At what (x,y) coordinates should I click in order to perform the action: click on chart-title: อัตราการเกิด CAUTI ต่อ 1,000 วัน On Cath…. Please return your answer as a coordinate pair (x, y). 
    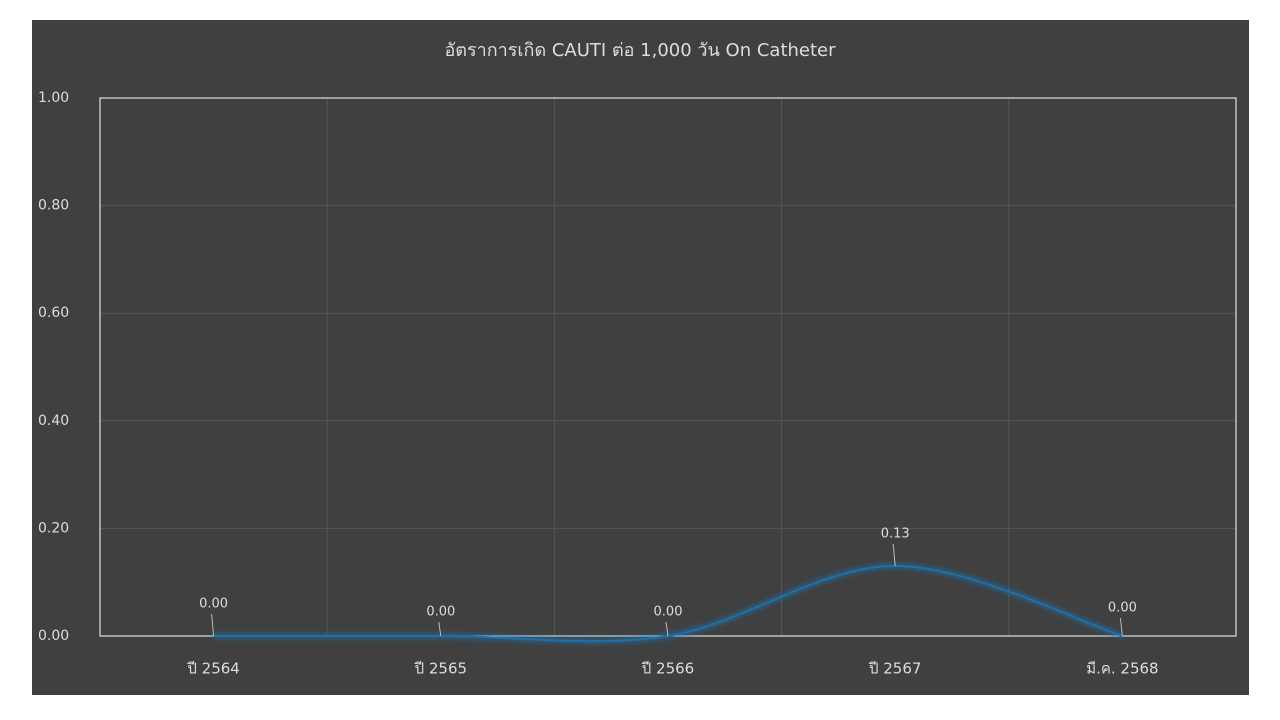
    Looking at the image, I should click on (640, 50).